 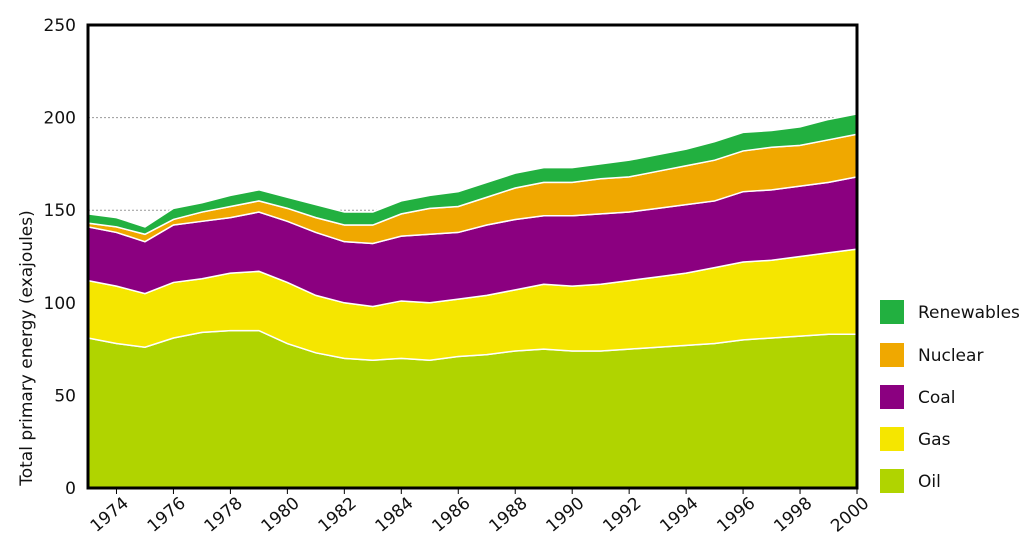 I want to click on y-tick-label: 150, so click(x=60, y=211).